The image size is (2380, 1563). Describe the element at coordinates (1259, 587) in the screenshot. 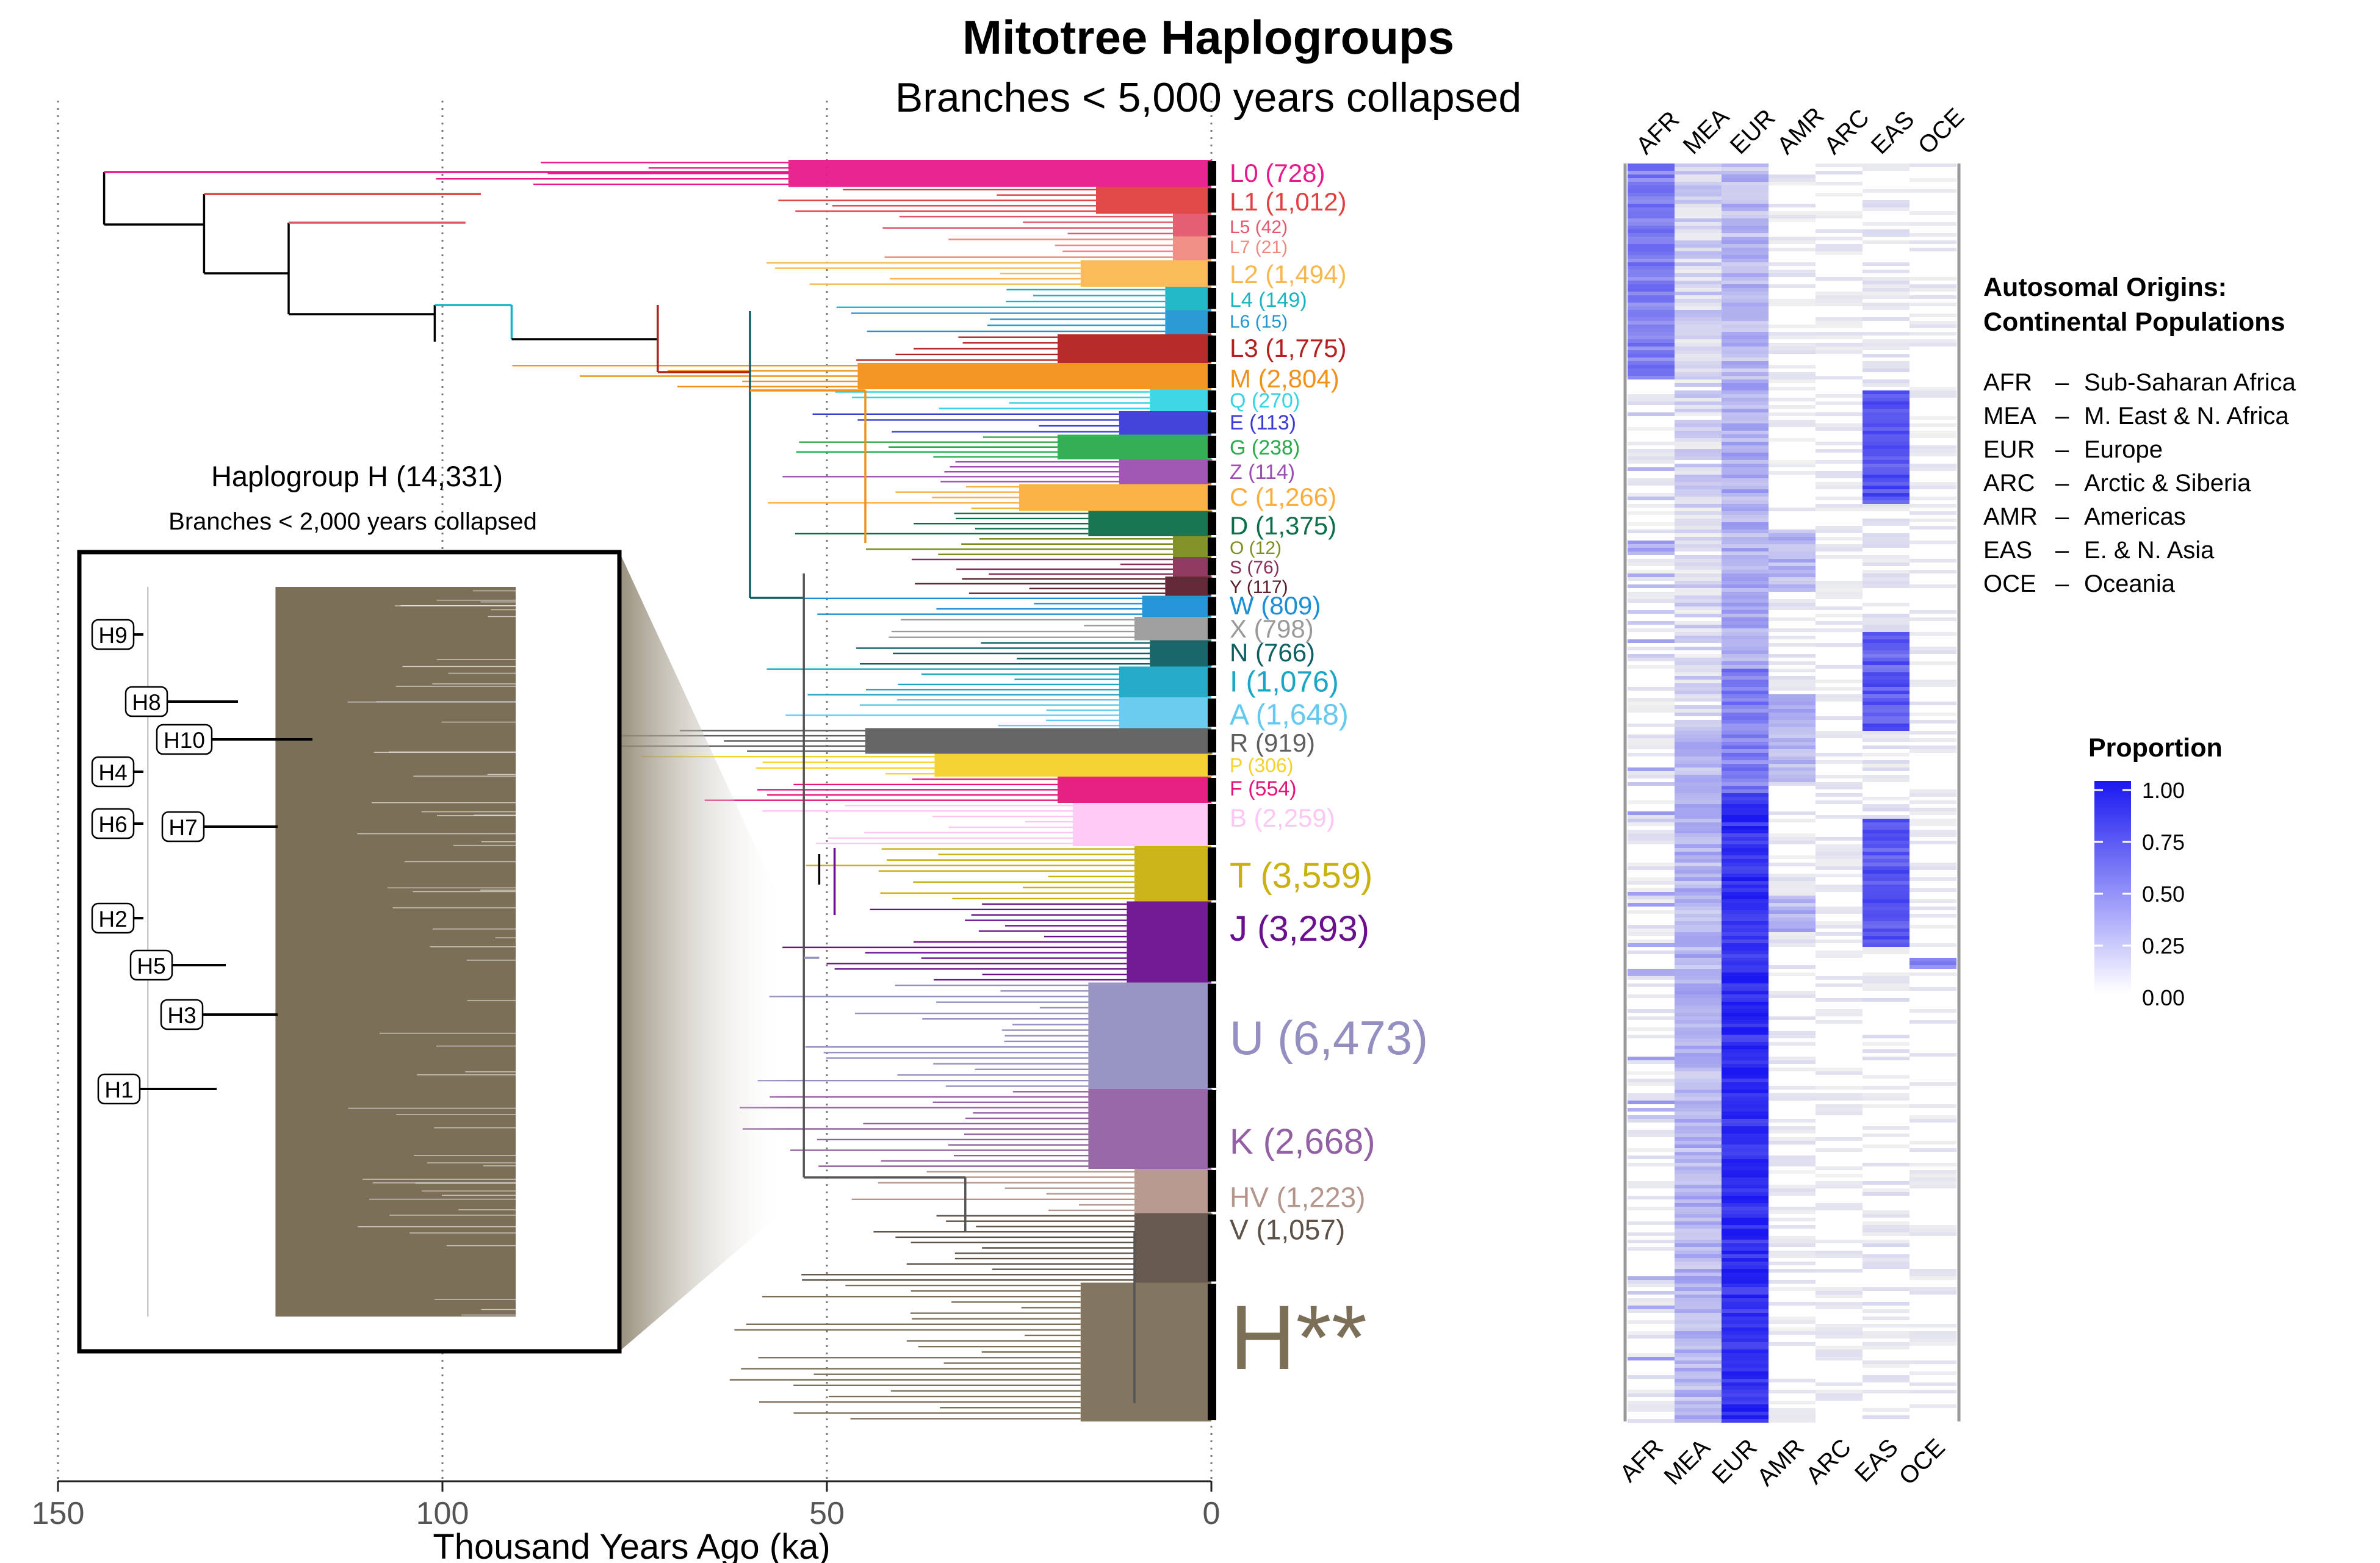

I see `haplogroup-label-Y: Y (117)` at that location.